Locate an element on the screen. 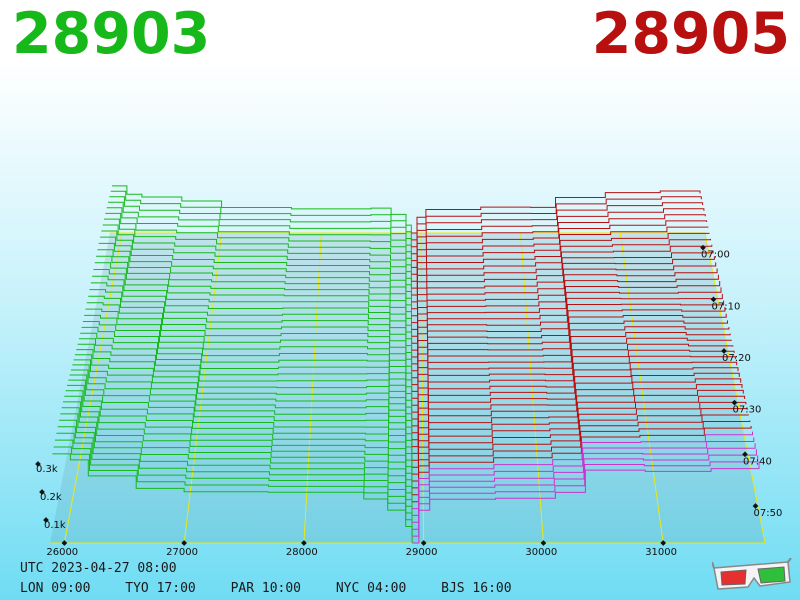 The image size is (800, 600). time-tick-label: 07:10 is located at coordinates (726, 306).